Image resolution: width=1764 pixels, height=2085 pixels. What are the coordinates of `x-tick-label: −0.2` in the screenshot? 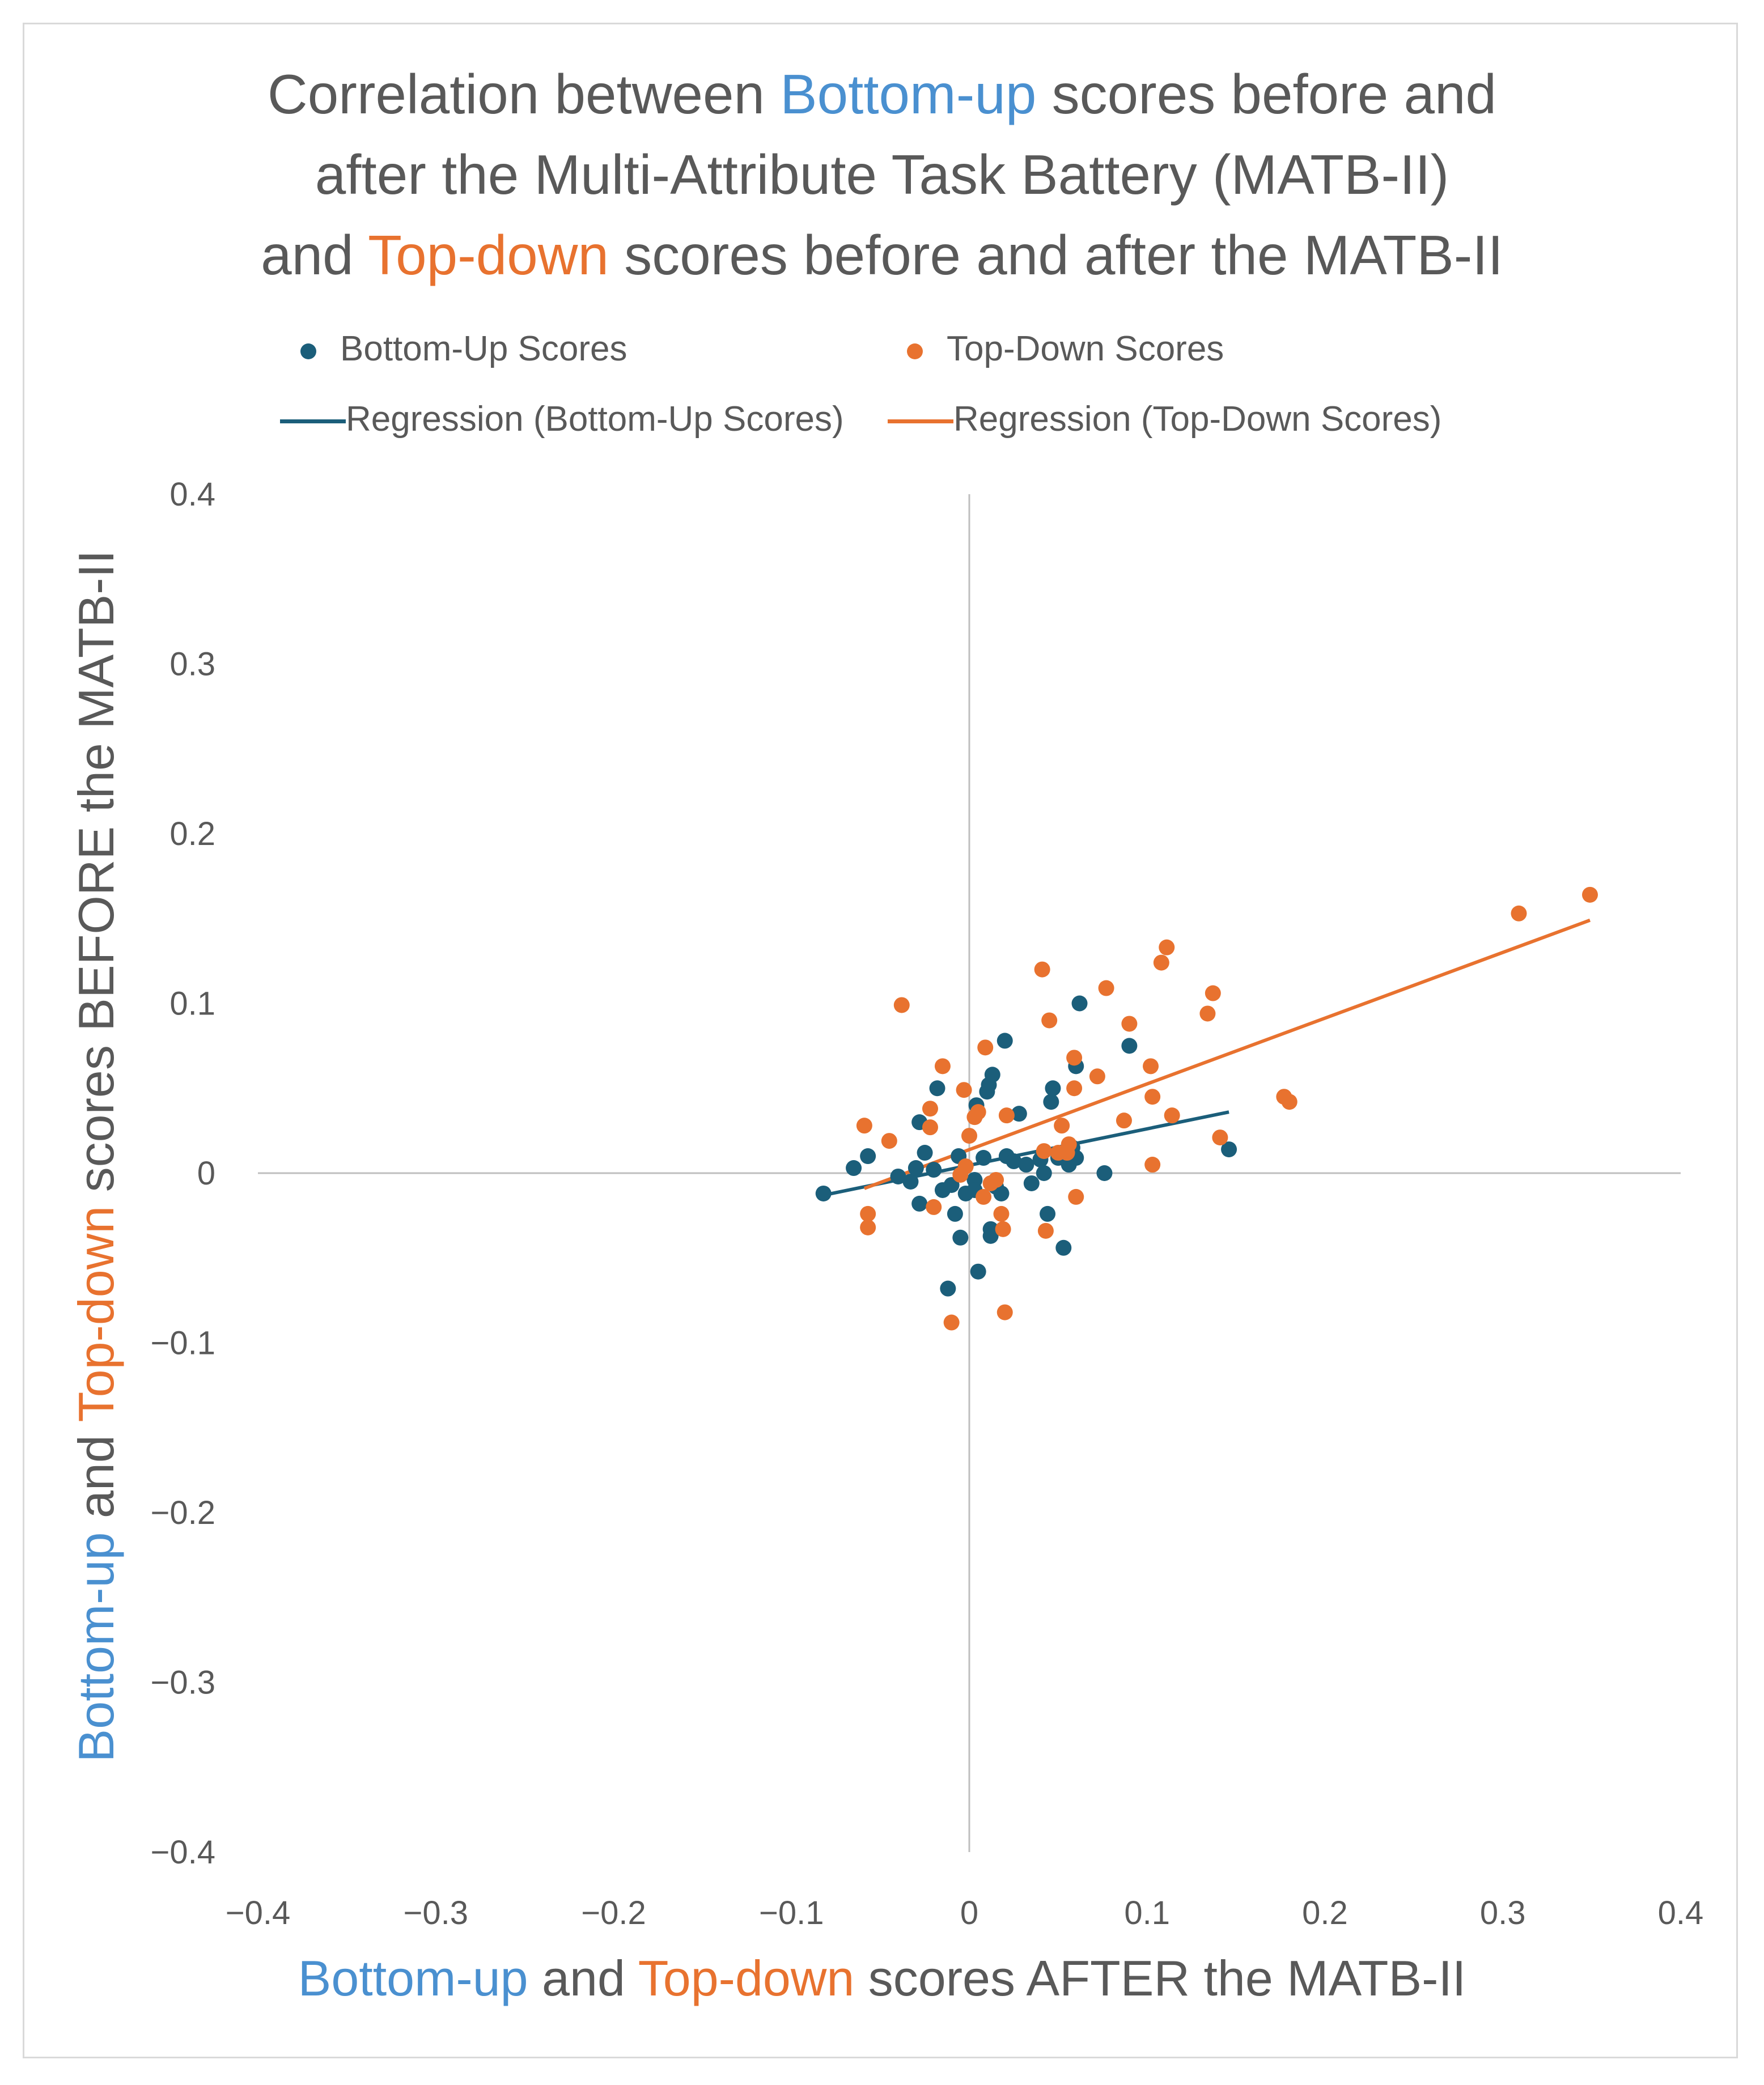 It's located at (614, 1913).